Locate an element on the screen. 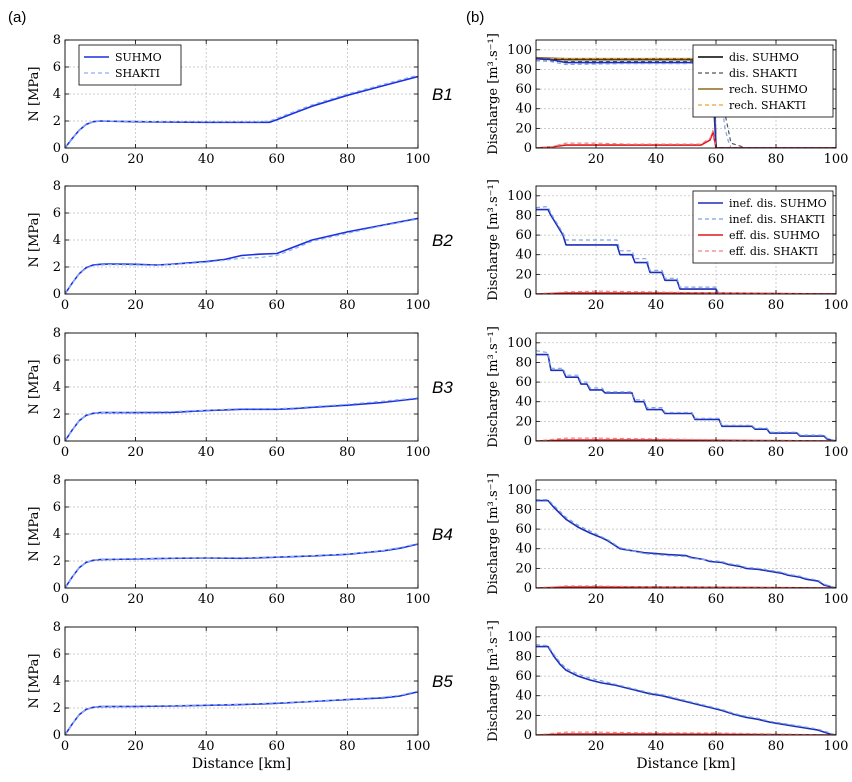 Image resolution: width=852 pixels, height=782 pixels. series-line-eff-suhmo is located at coordinates (686, 139).